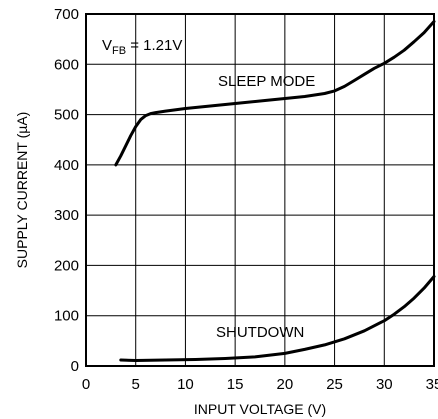  What do you see at coordinates (260, 384) in the screenshot?
I see `x-tick-labels: 0 5 10 15 20 25 30 35` at bounding box center [260, 384].